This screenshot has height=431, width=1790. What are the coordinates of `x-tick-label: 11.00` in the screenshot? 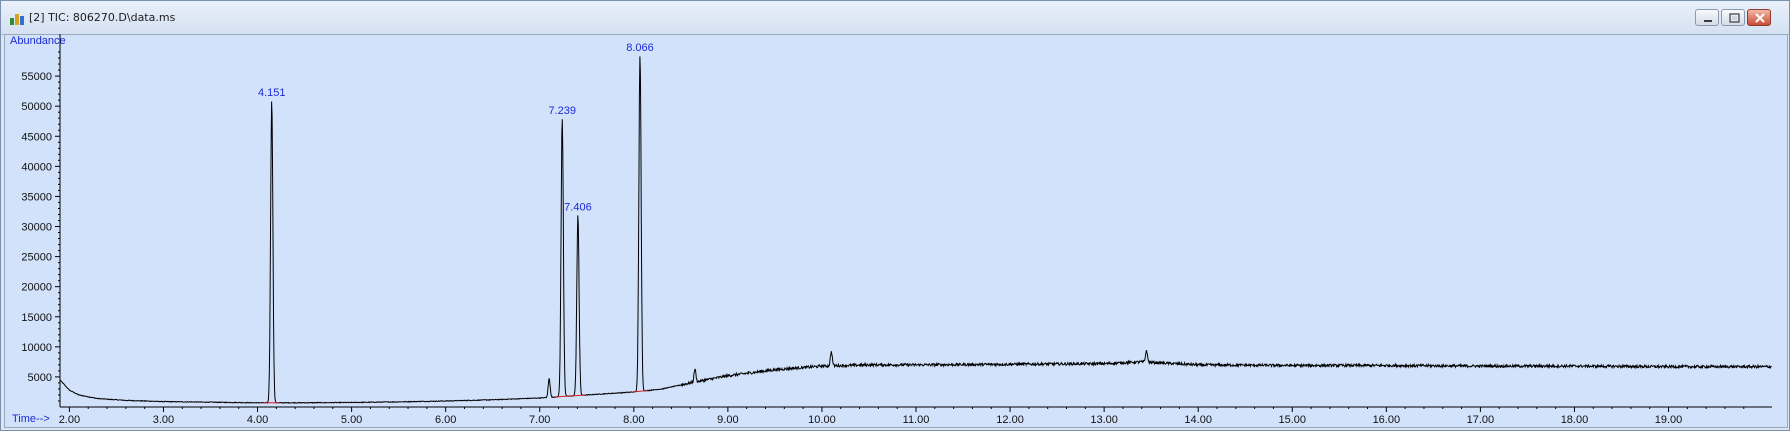 It's located at (916, 420).